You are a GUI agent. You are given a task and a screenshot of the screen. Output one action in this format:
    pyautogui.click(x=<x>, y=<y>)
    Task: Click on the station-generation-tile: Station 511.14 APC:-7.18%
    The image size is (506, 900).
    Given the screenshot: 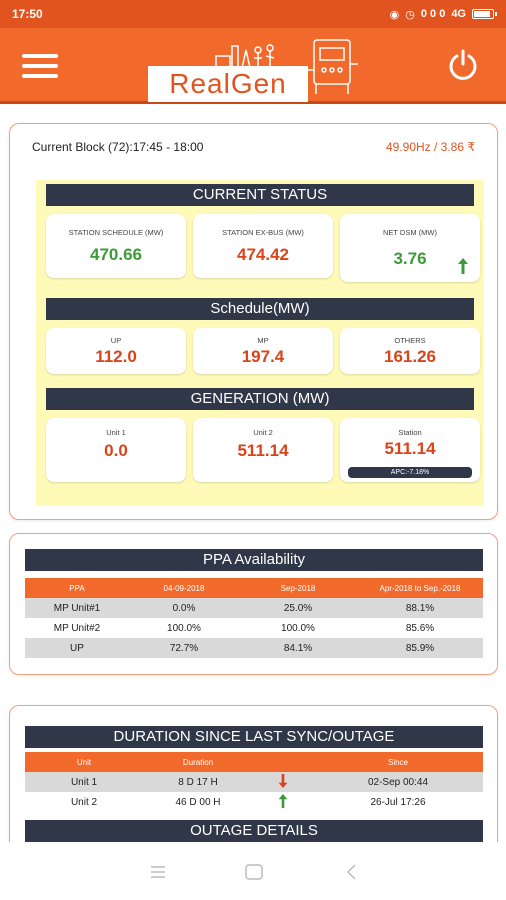 What is the action you would take?
    pyautogui.click(x=410, y=450)
    